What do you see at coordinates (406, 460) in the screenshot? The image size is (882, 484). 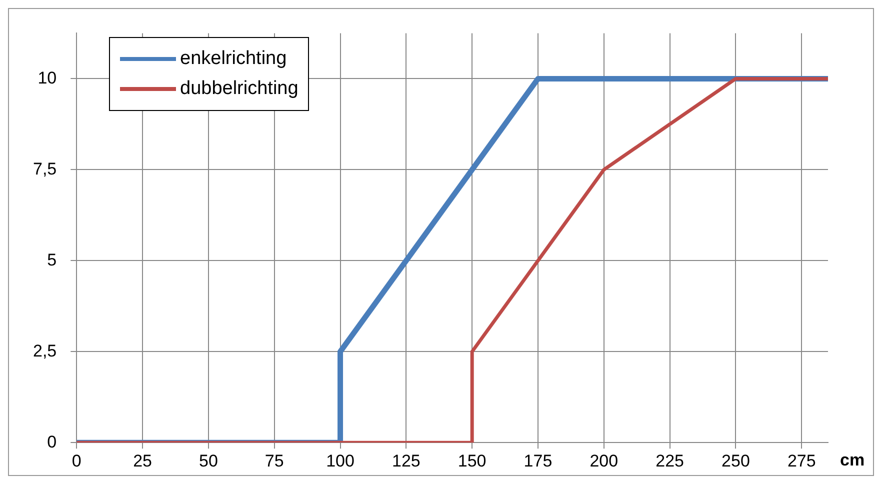 I see `x-tick-label: 125` at bounding box center [406, 460].